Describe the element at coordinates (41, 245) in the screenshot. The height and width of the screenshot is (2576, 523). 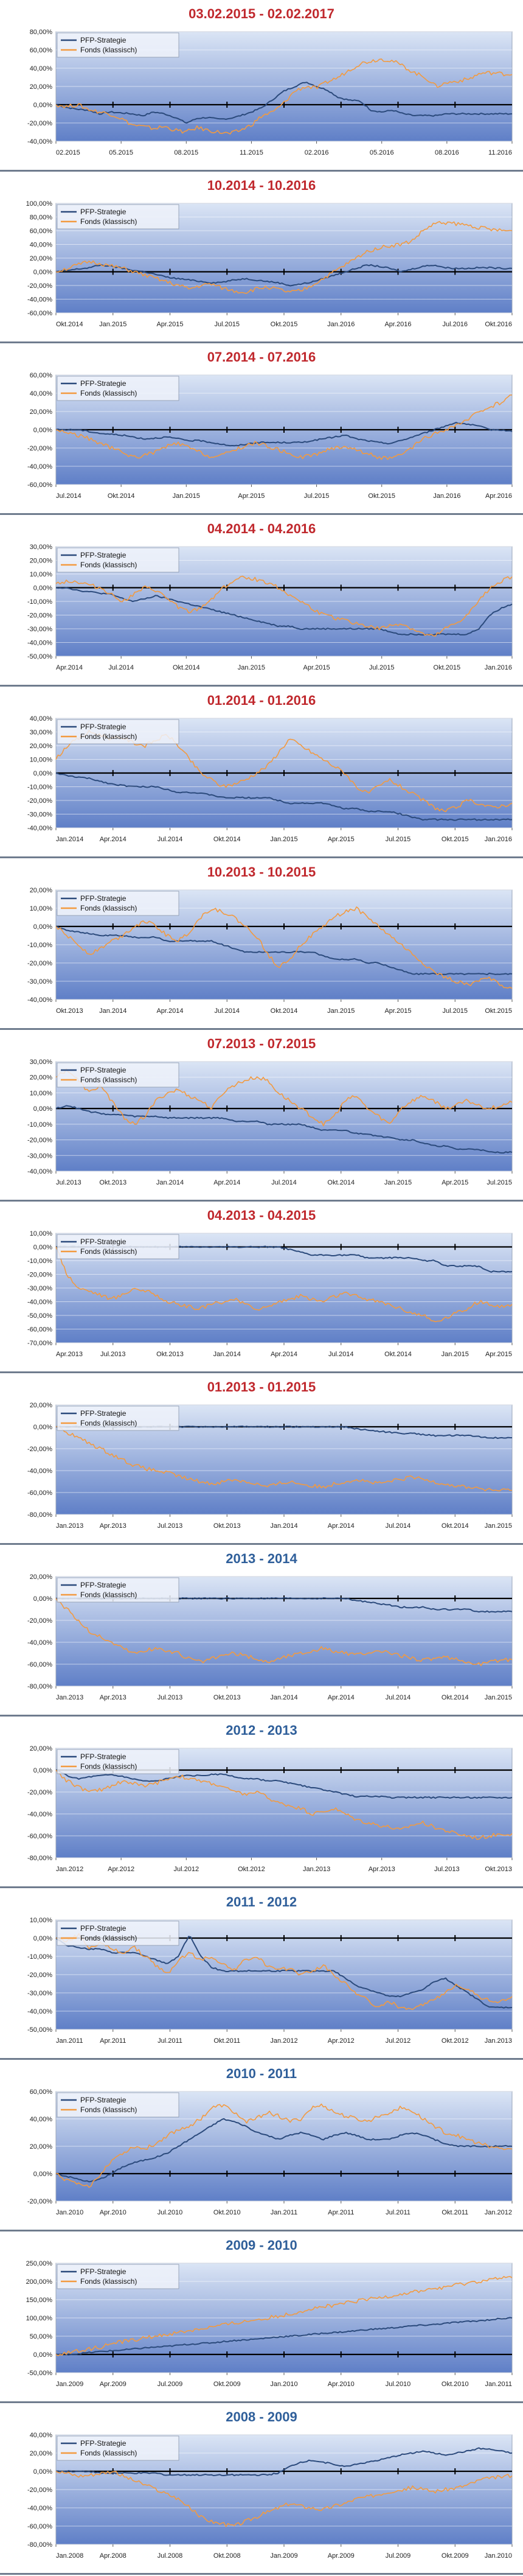
I see `y-tick-label: 40,00%` at that location.